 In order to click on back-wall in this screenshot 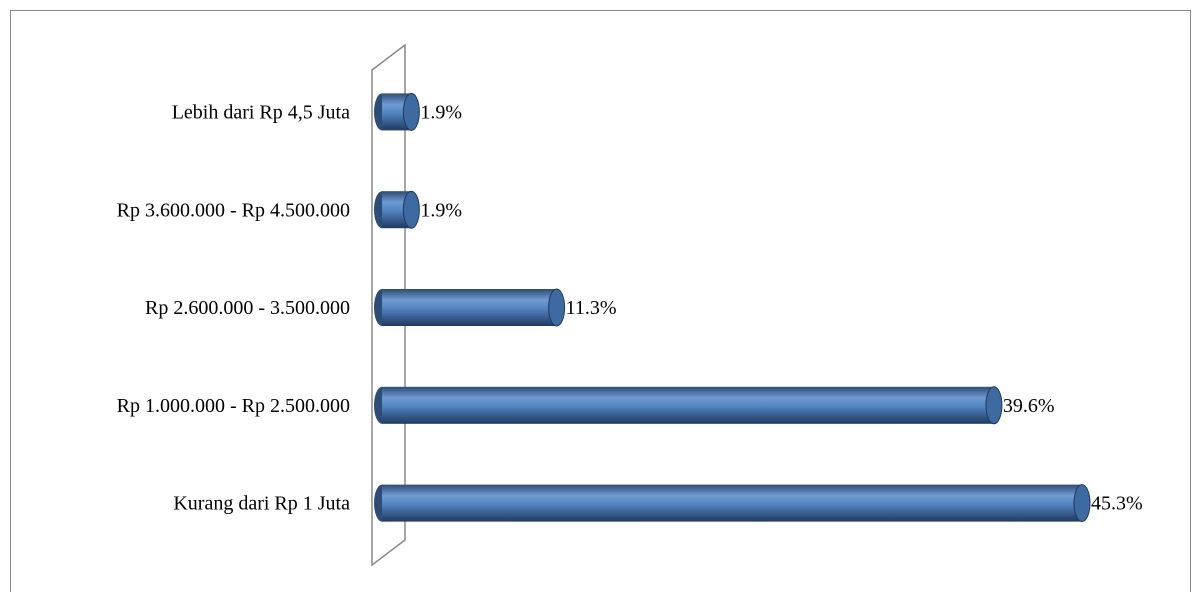, I will do `click(388, 305)`.